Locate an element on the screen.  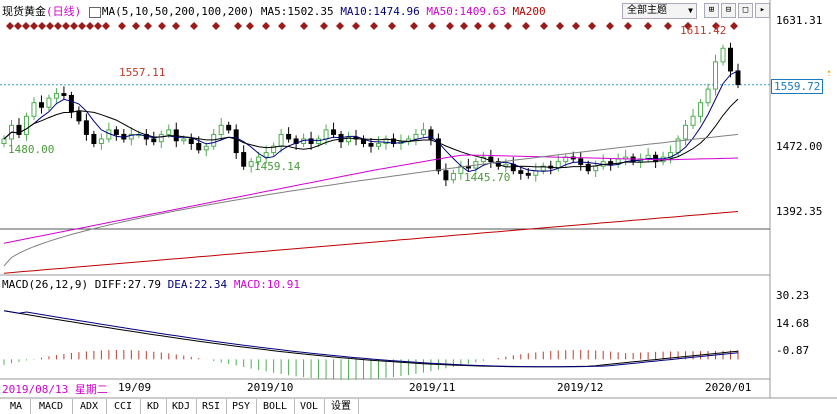
tab-ma: MA is located at coordinates (16, 406).